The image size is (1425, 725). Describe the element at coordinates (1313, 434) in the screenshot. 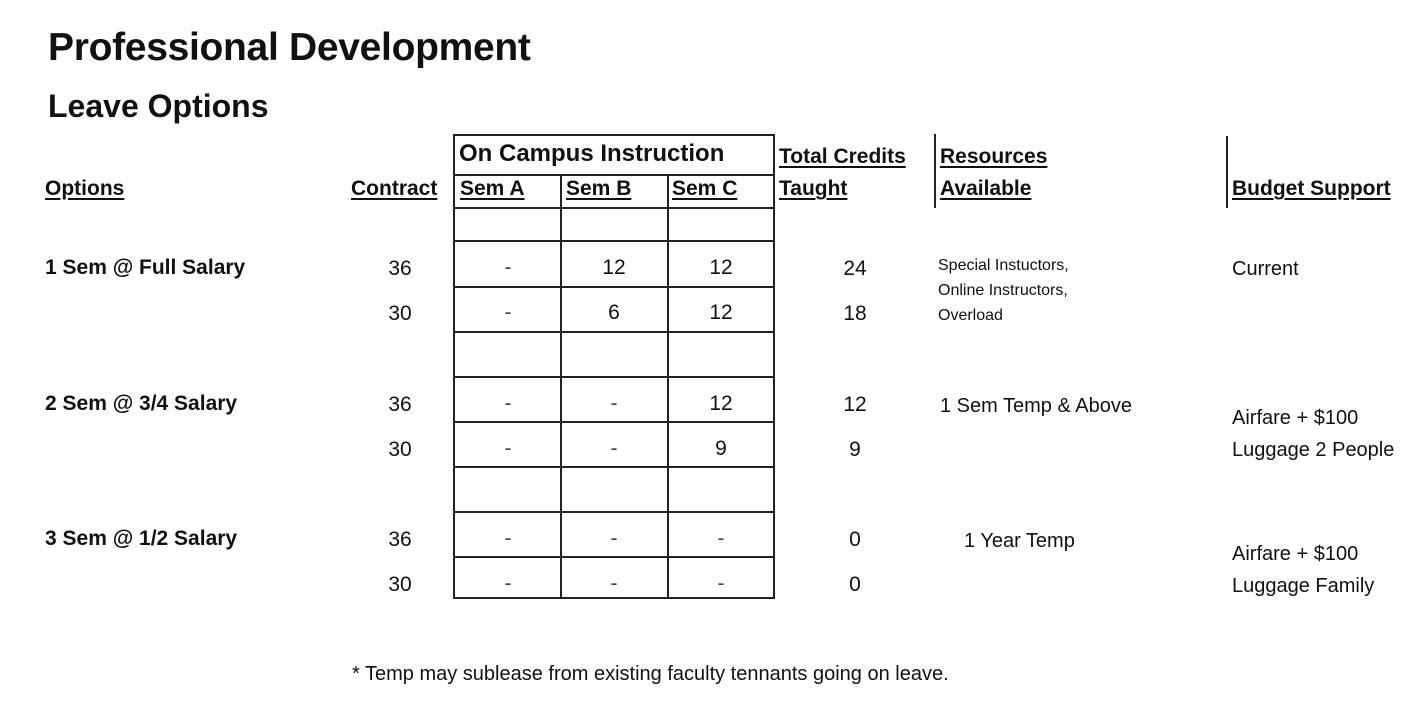

I see `budget-text: Airfare + $100 Luggage 2 People` at that location.